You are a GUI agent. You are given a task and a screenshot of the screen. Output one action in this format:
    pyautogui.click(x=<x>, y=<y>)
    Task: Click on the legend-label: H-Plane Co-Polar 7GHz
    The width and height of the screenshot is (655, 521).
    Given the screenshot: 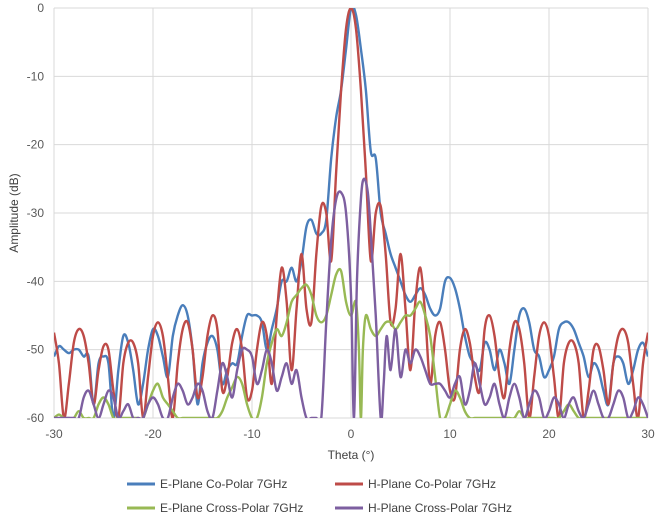 What is the action you would take?
    pyautogui.click(x=432, y=484)
    